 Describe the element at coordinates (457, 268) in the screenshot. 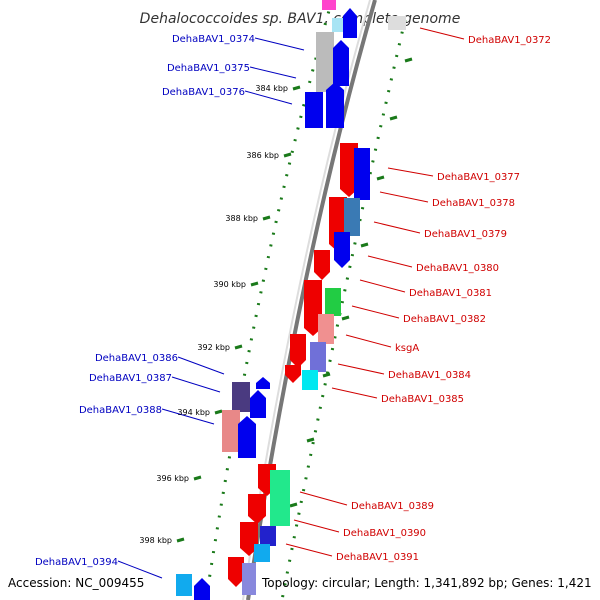

I see `gene-label-right: DehaBAV1_0380` at that location.